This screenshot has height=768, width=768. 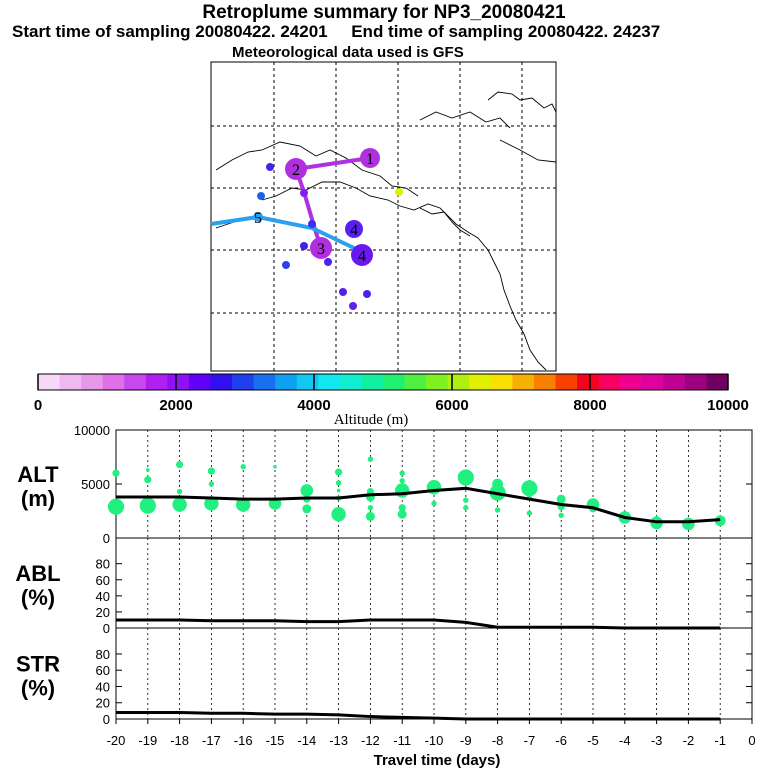 I want to click on panel-label-line2: (%), so click(x=38, y=688).